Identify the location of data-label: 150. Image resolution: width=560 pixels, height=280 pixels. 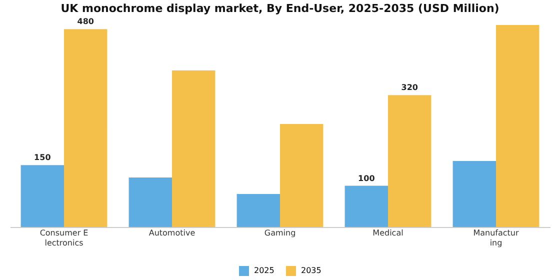
(43, 157).